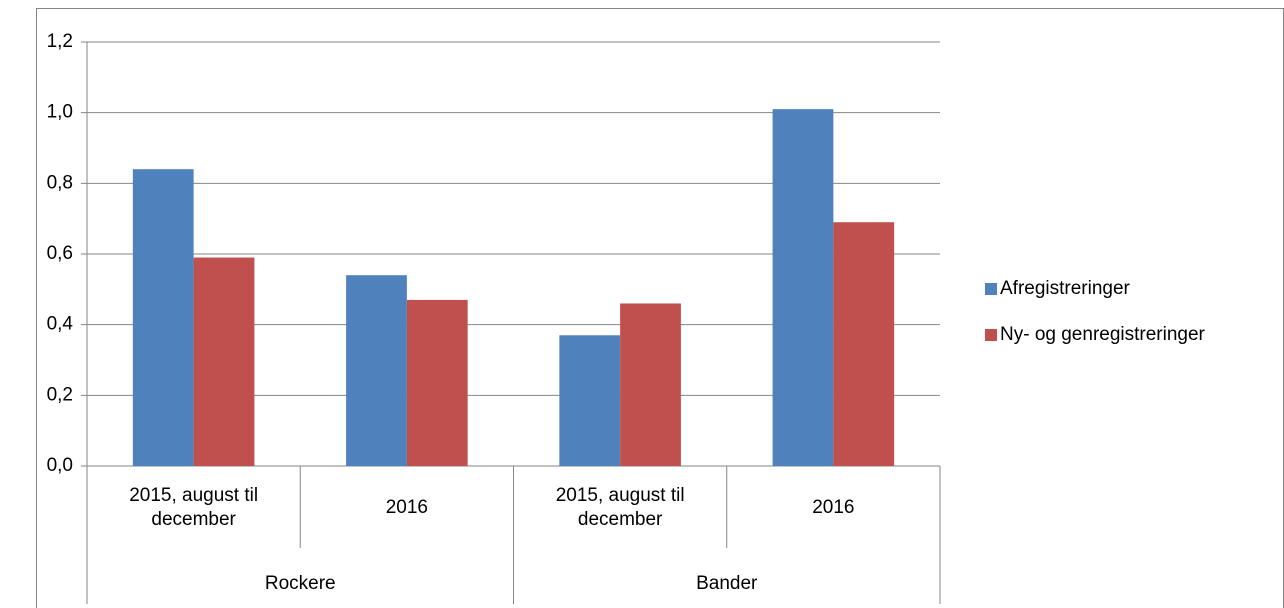 This screenshot has height=608, width=1284. I want to click on group-label: Rockere, so click(300, 583).